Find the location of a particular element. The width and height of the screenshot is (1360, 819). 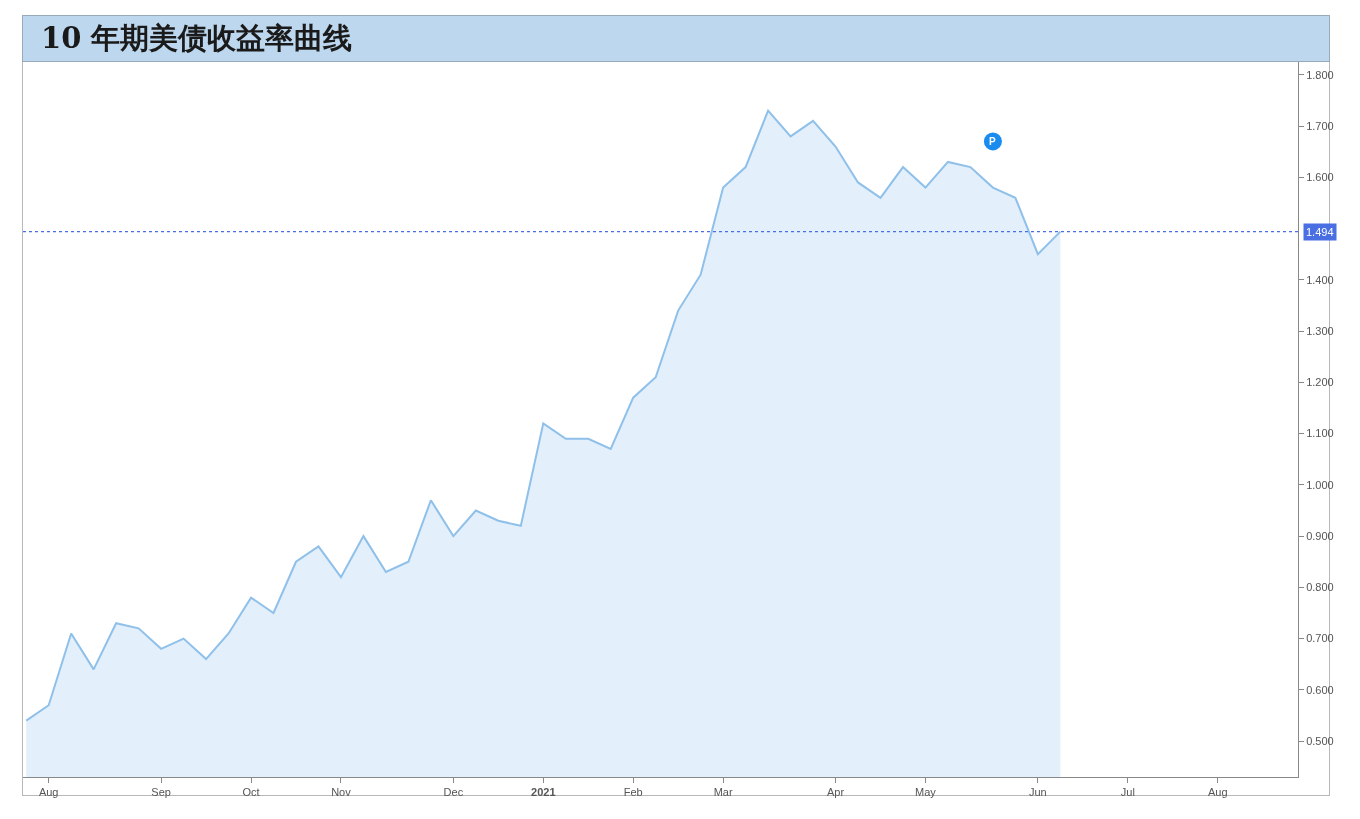

x-tick-label: Dec is located at coordinates (453, 792).